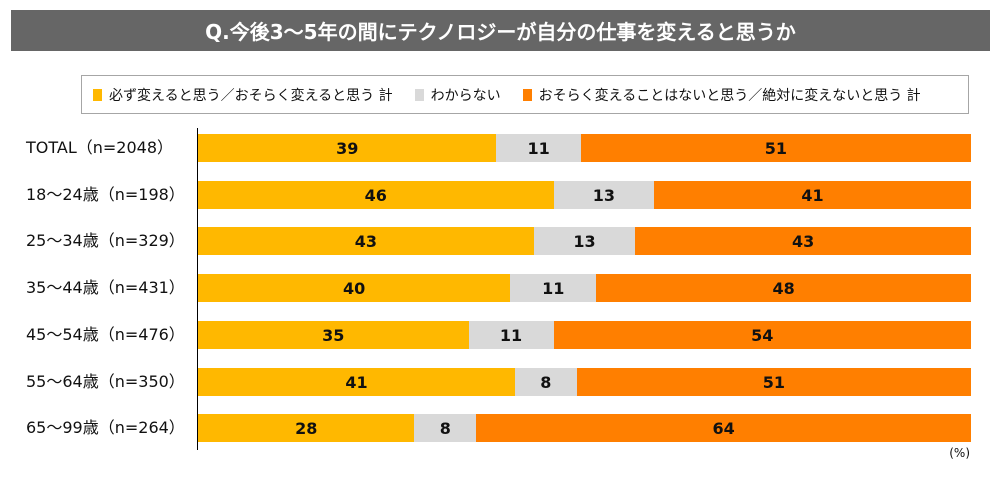  I want to click on bar-segment-wont-change: 43, so click(803, 241).